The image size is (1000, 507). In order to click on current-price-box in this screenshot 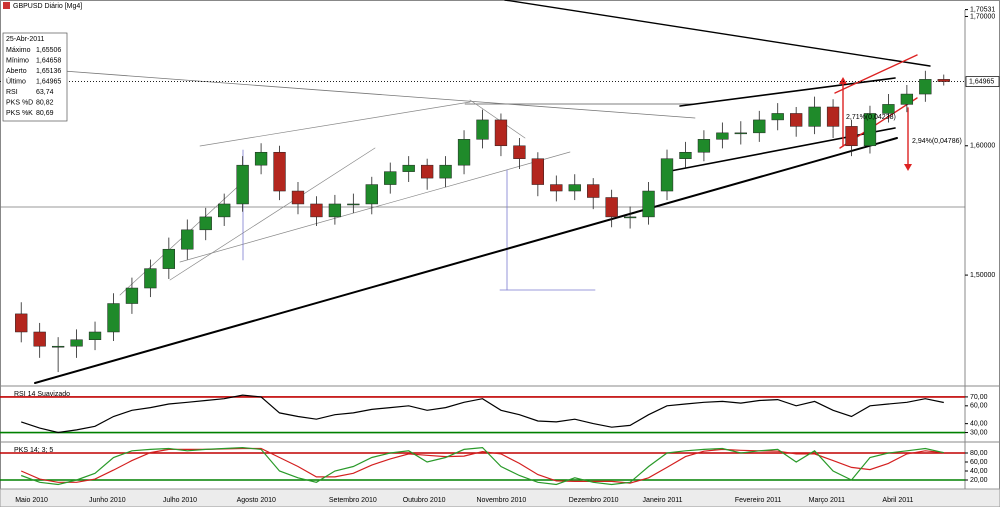, I will do `click(982, 81)`.